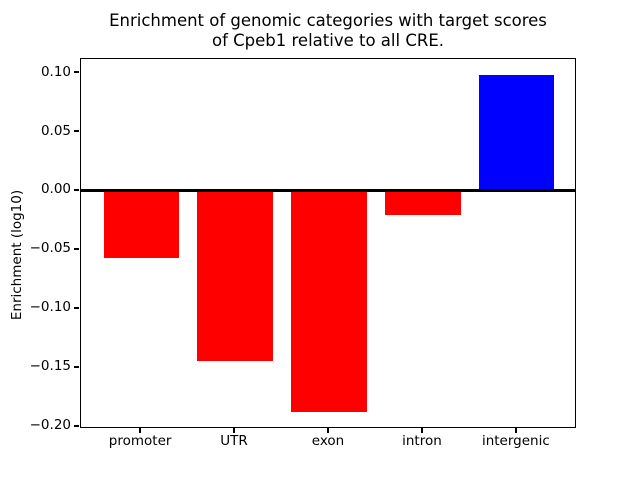 The image size is (640, 480). What do you see at coordinates (328, 40) in the screenshot?
I see `chart-title-line2: of Cpeb1 relative to all CRE.` at bounding box center [328, 40].